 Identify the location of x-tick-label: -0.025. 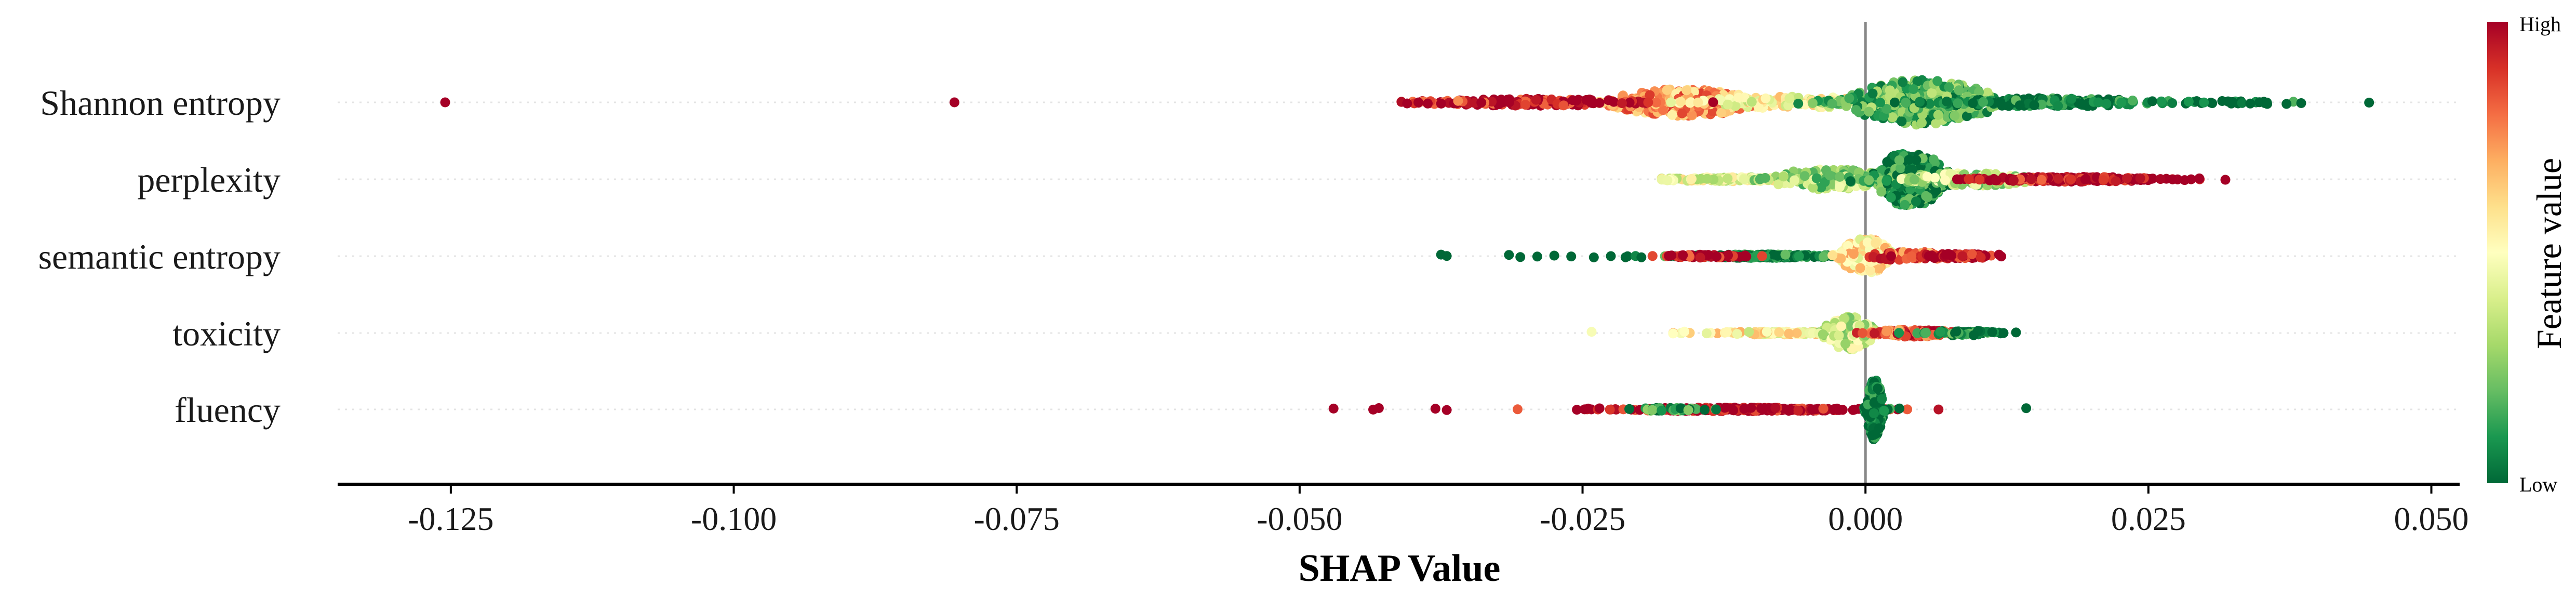
(1582, 518).